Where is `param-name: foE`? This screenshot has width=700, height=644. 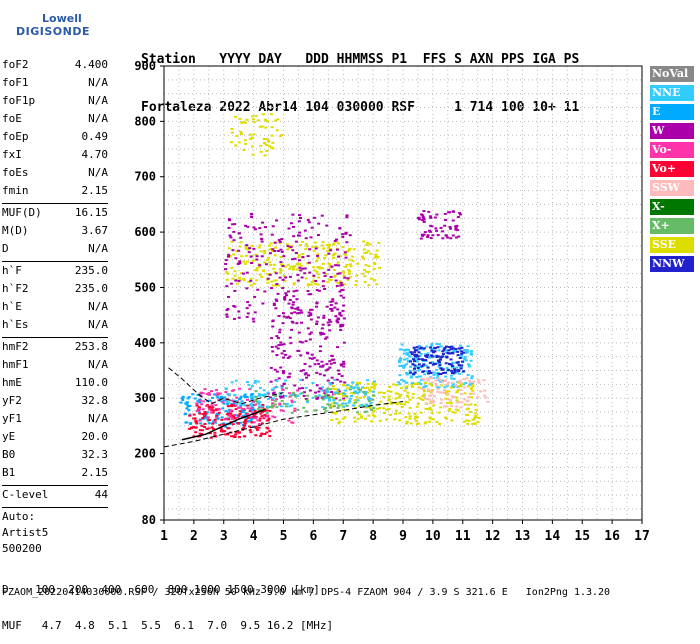 param-name: foE is located at coordinates (12, 118).